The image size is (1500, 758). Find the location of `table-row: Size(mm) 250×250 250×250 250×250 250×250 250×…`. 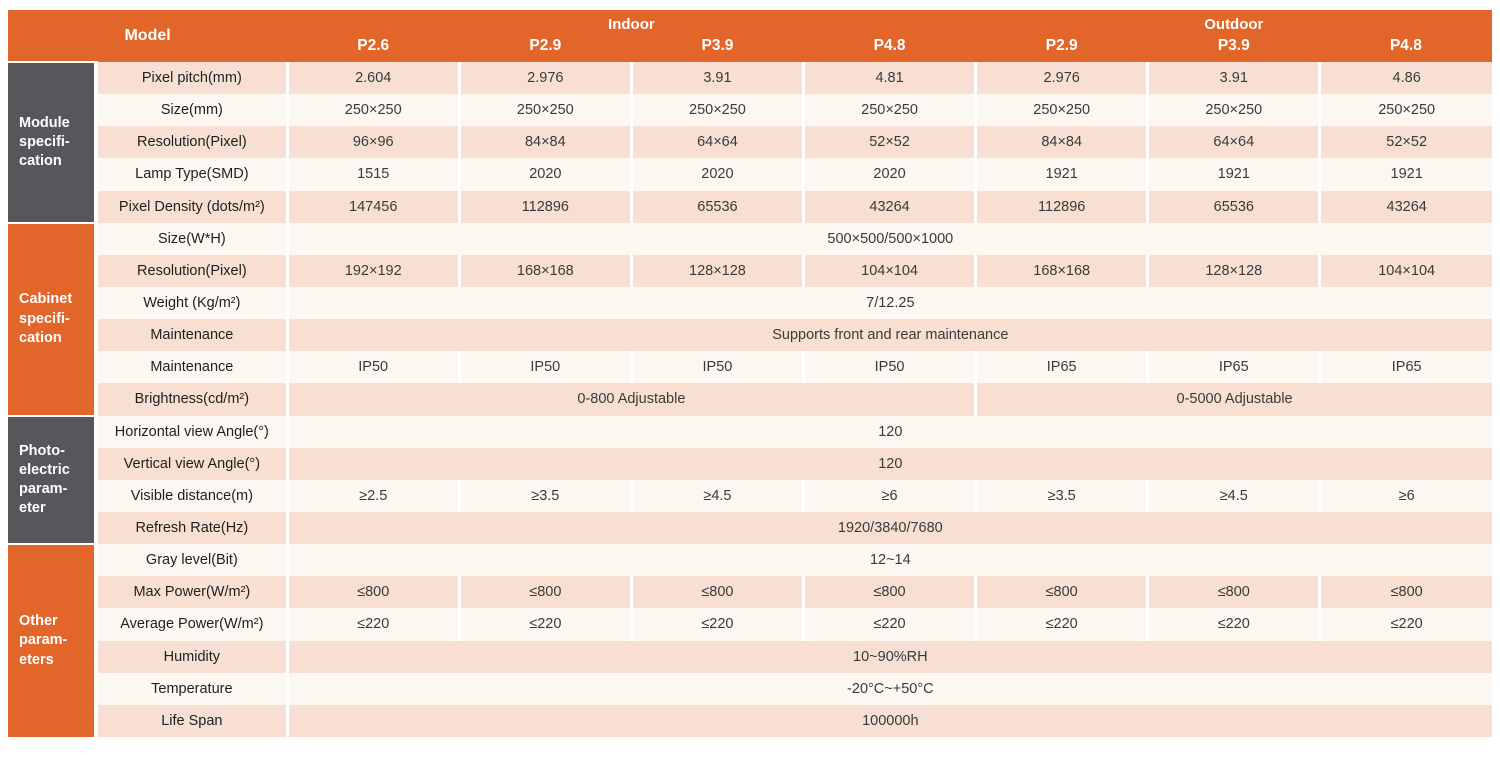

table-row: Size(mm) 250×250 250×250 250×250 250×250 250×… is located at coordinates (750, 110).